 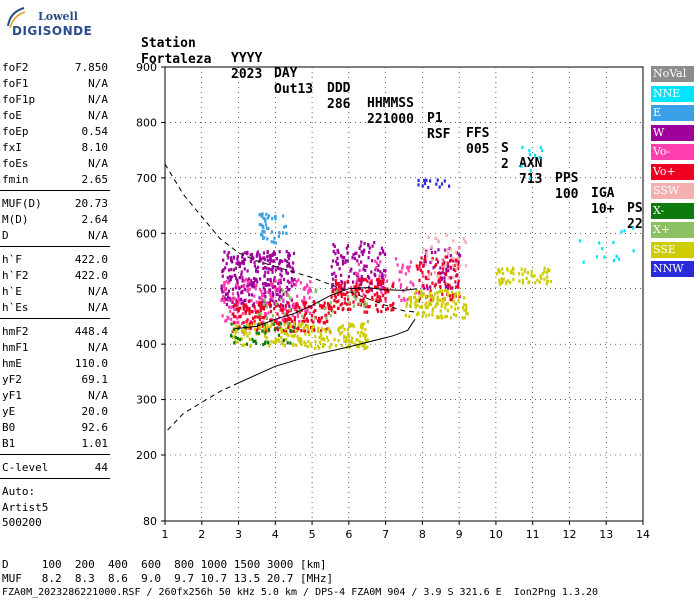 I want to click on param-value: 2.64, so click(x=95, y=219).